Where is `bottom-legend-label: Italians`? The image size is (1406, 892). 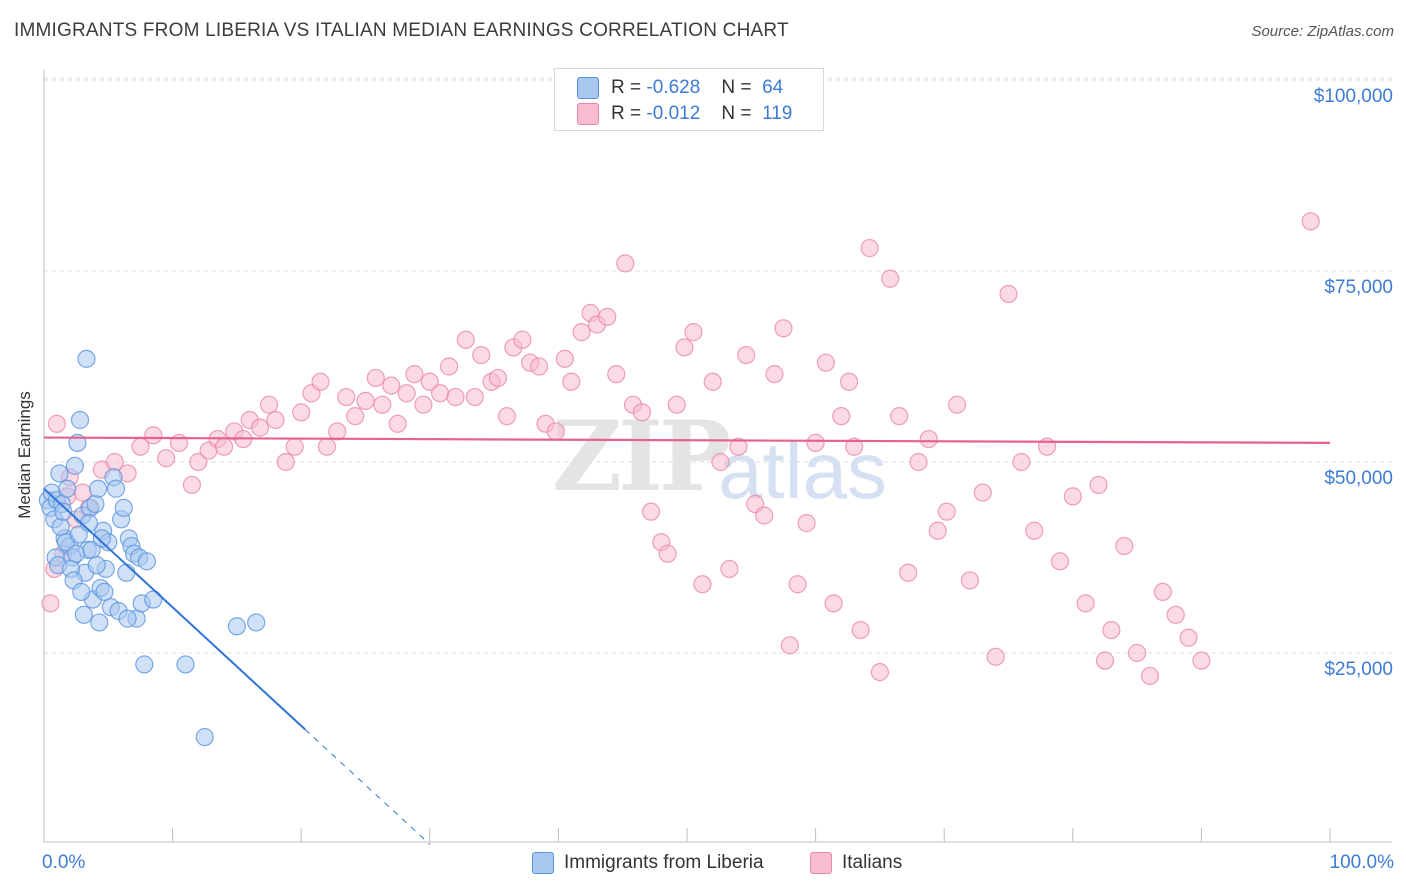
bottom-legend-label: Italians is located at coordinates (872, 863).